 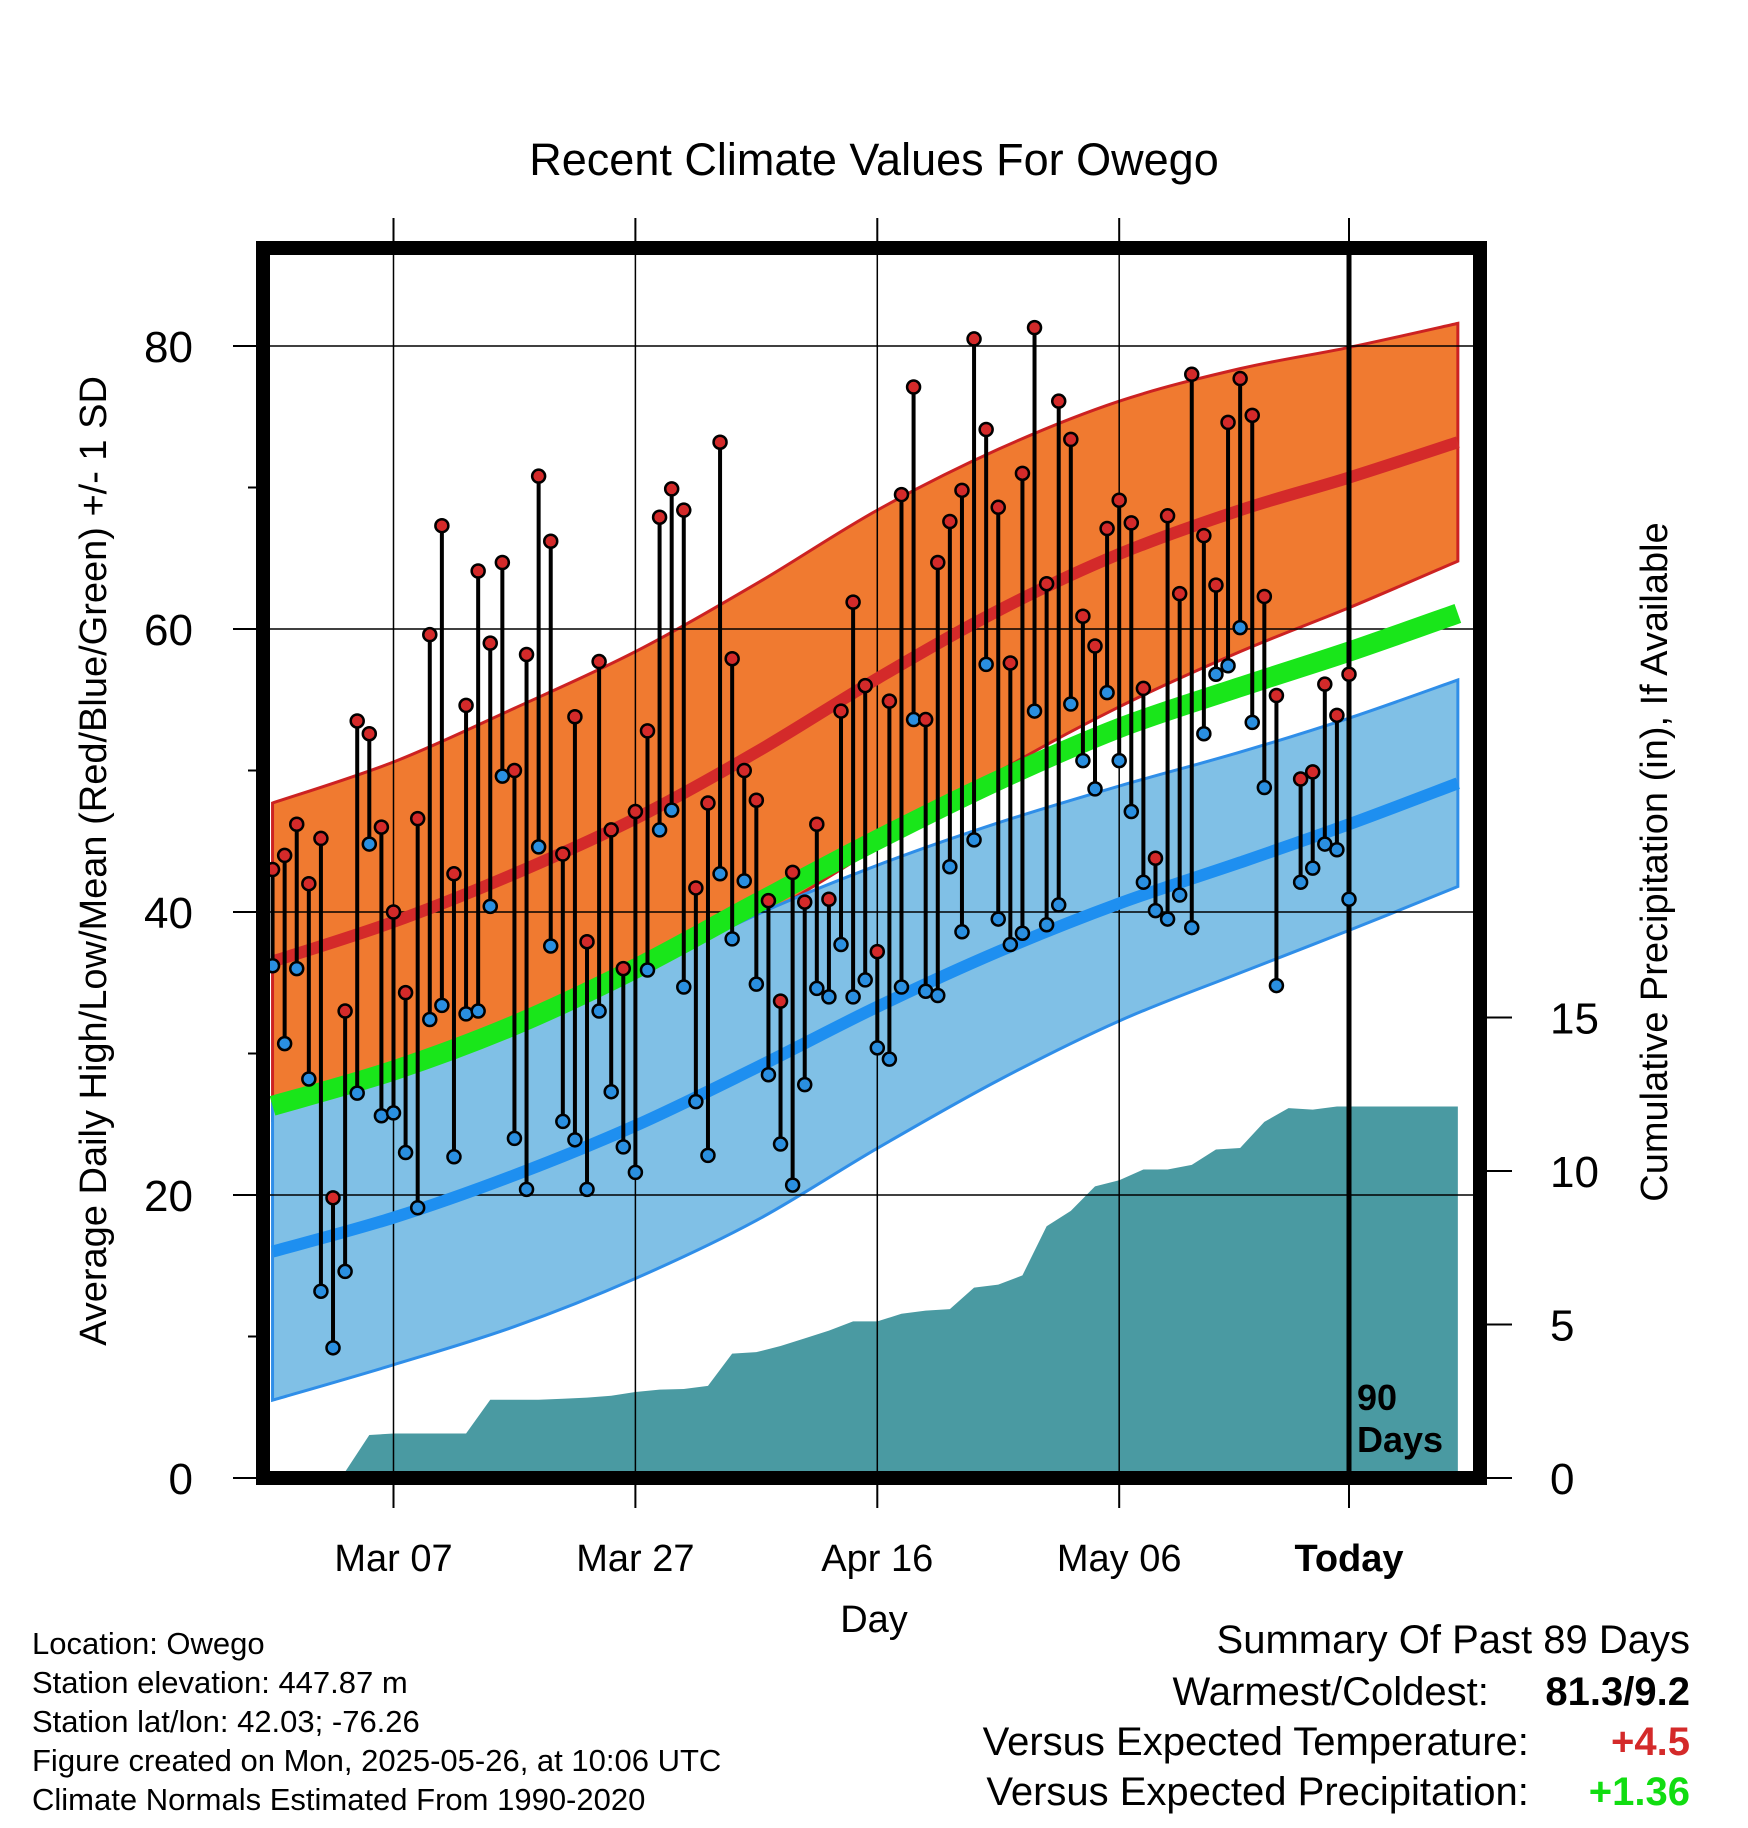 What do you see at coordinates (877, 1559) in the screenshot?
I see `x-tick-label: Apr 16` at bounding box center [877, 1559].